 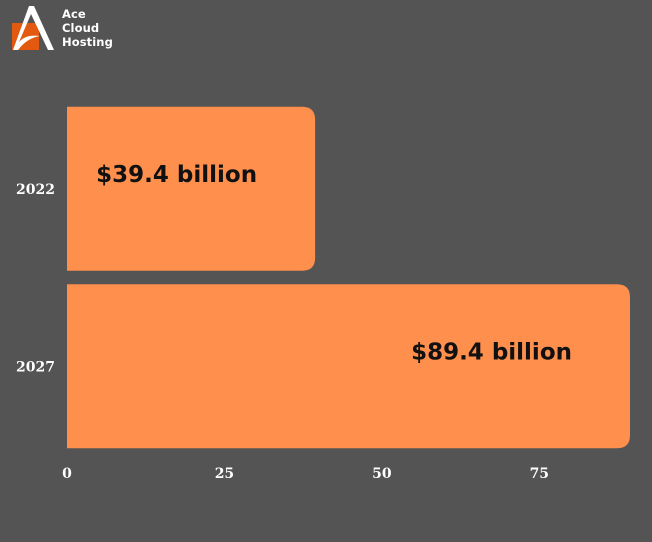 What do you see at coordinates (87, 42) in the screenshot?
I see `logo-line-hosting: Hosting` at bounding box center [87, 42].